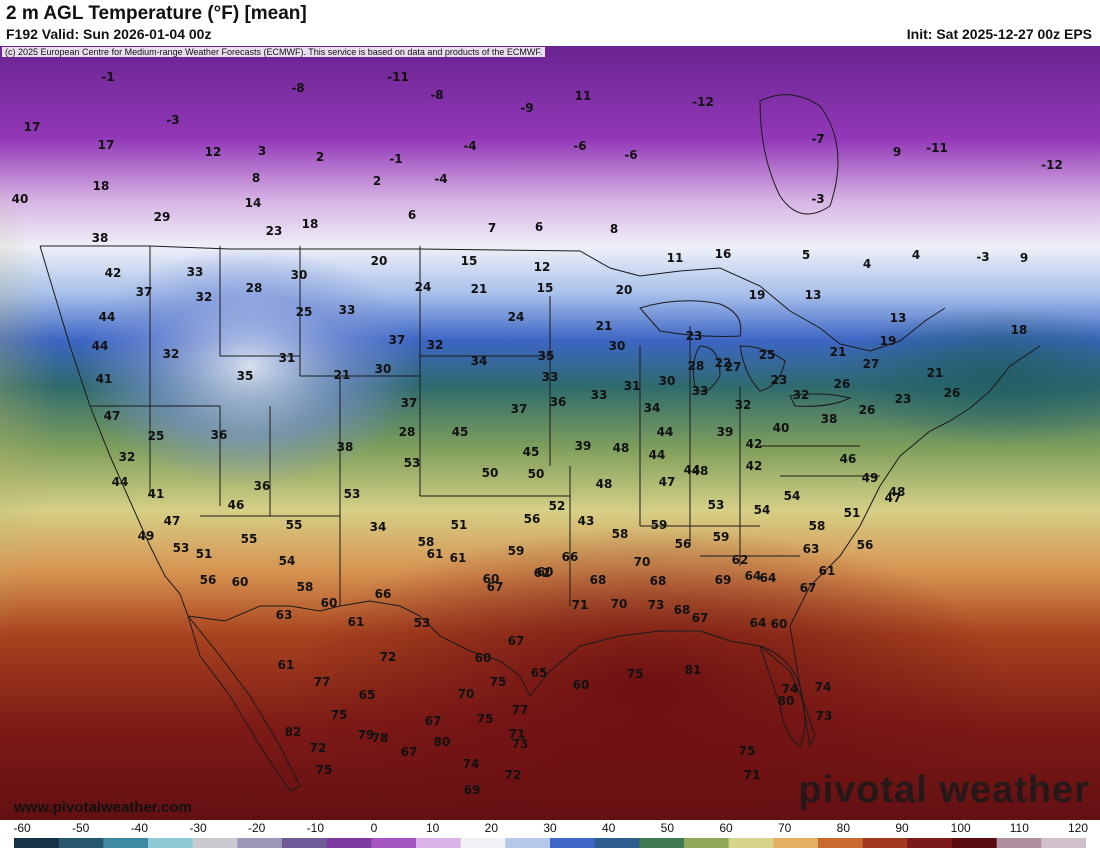  What do you see at coordinates (745, 353) in the screenshot?
I see `great-lakes` at bounding box center [745, 353].